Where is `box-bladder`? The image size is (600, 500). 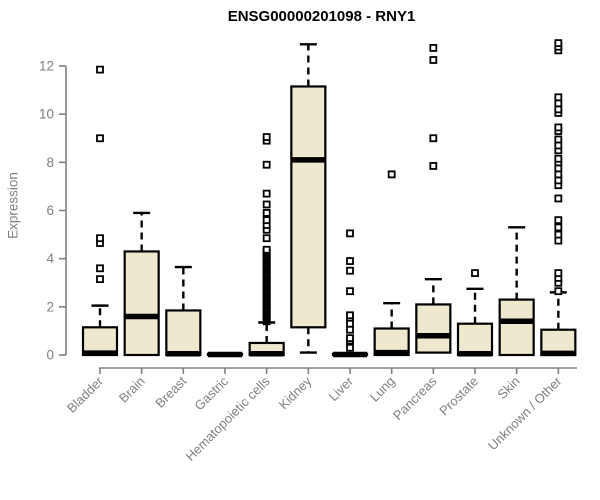 box-bladder is located at coordinates (100, 211).